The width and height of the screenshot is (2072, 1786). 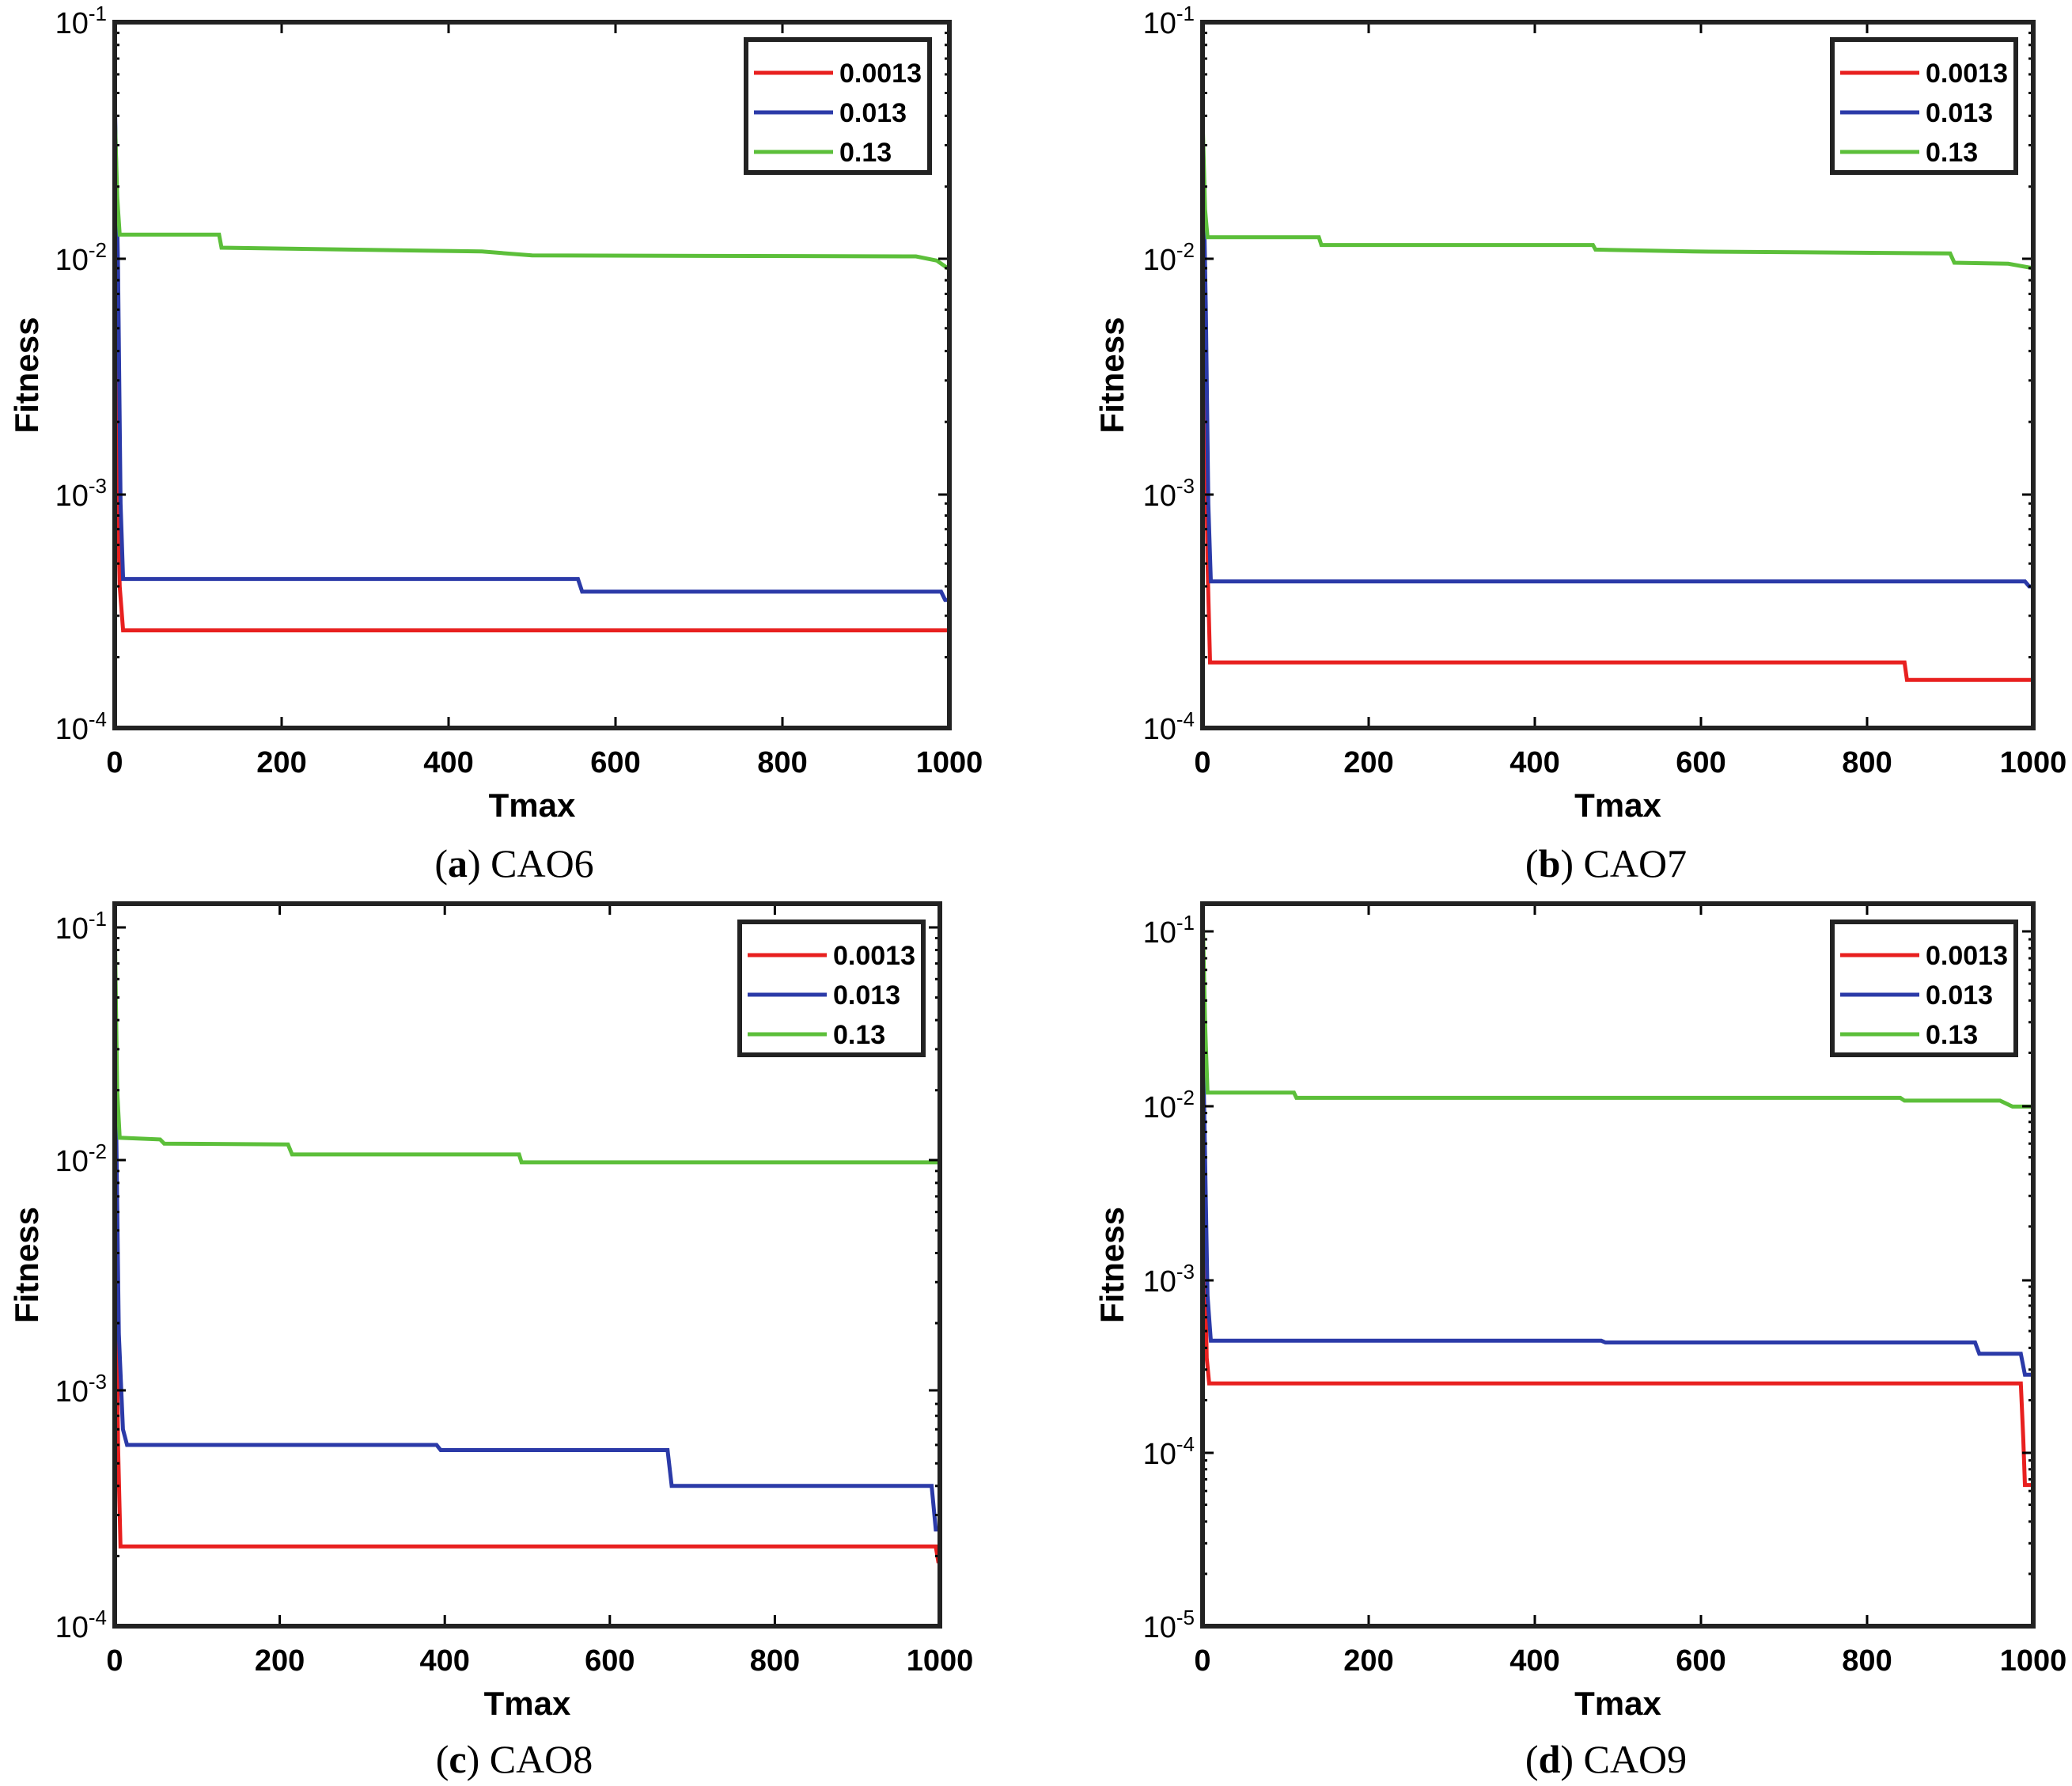 I want to click on panel-caption: (c) CAO8, so click(x=514, y=1759).